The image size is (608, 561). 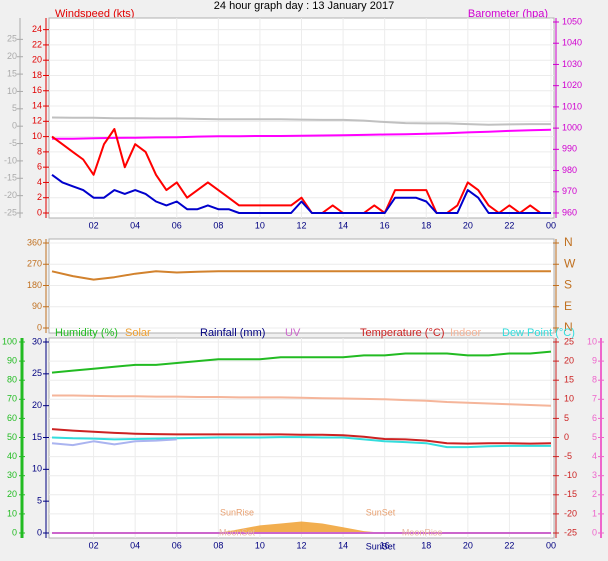 I want to click on legend-entry: Temperature (°C), so click(x=402, y=333).